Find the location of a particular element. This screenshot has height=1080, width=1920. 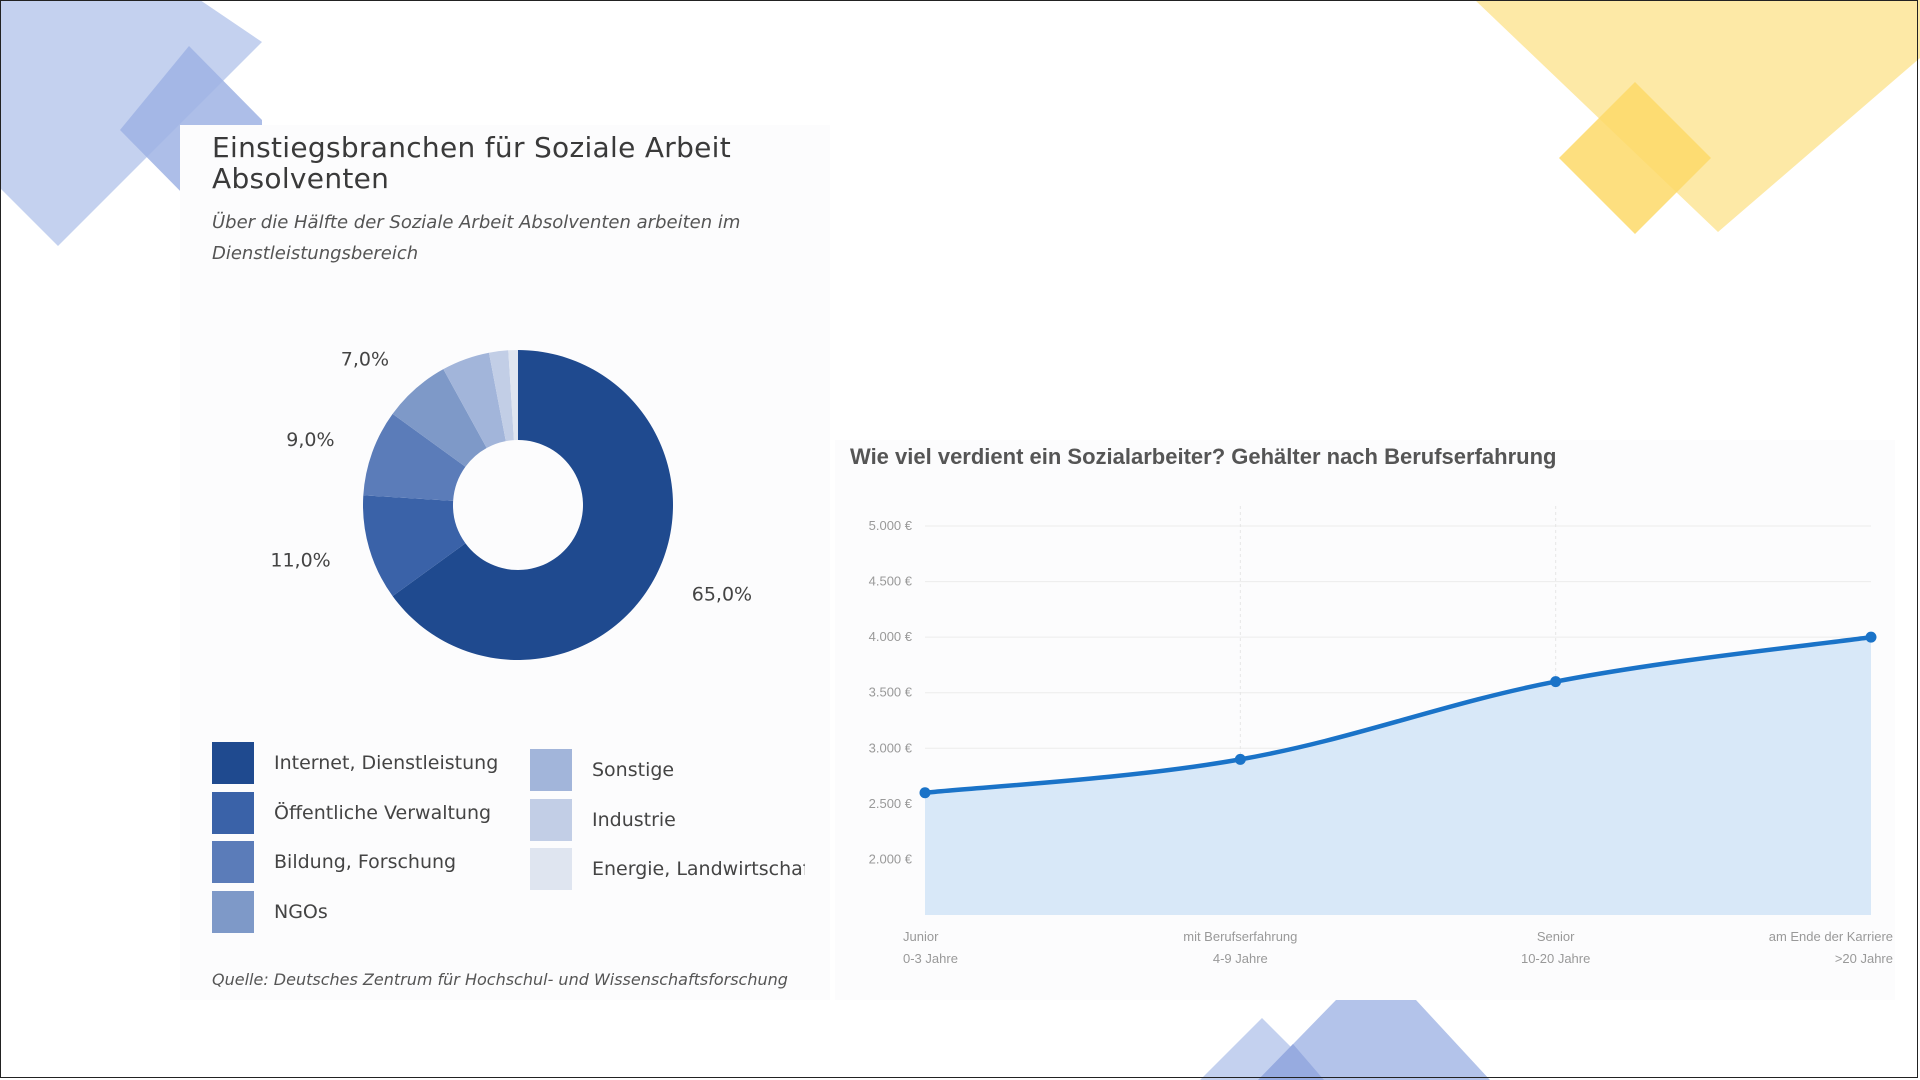

x-tick-label: Senior is located at coordinates (1556, 936).